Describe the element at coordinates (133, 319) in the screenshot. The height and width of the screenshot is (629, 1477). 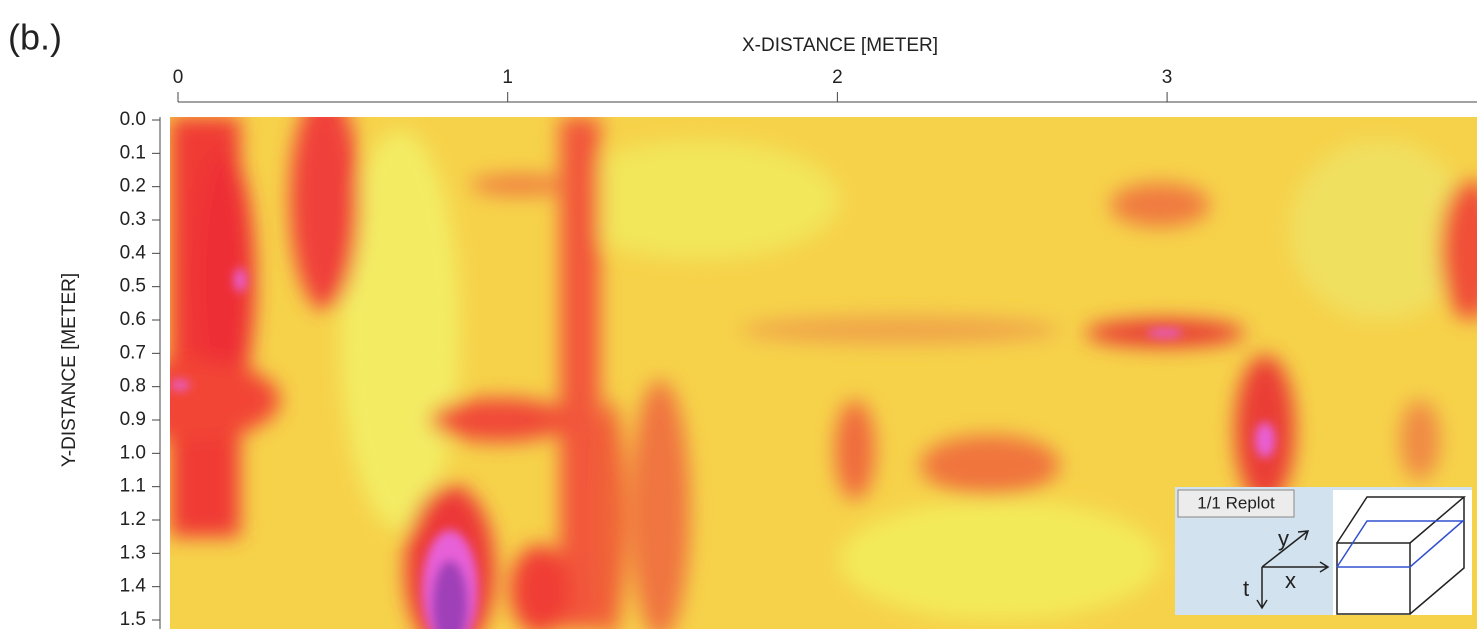
I see `y-tick-label: 0.6` at that location.